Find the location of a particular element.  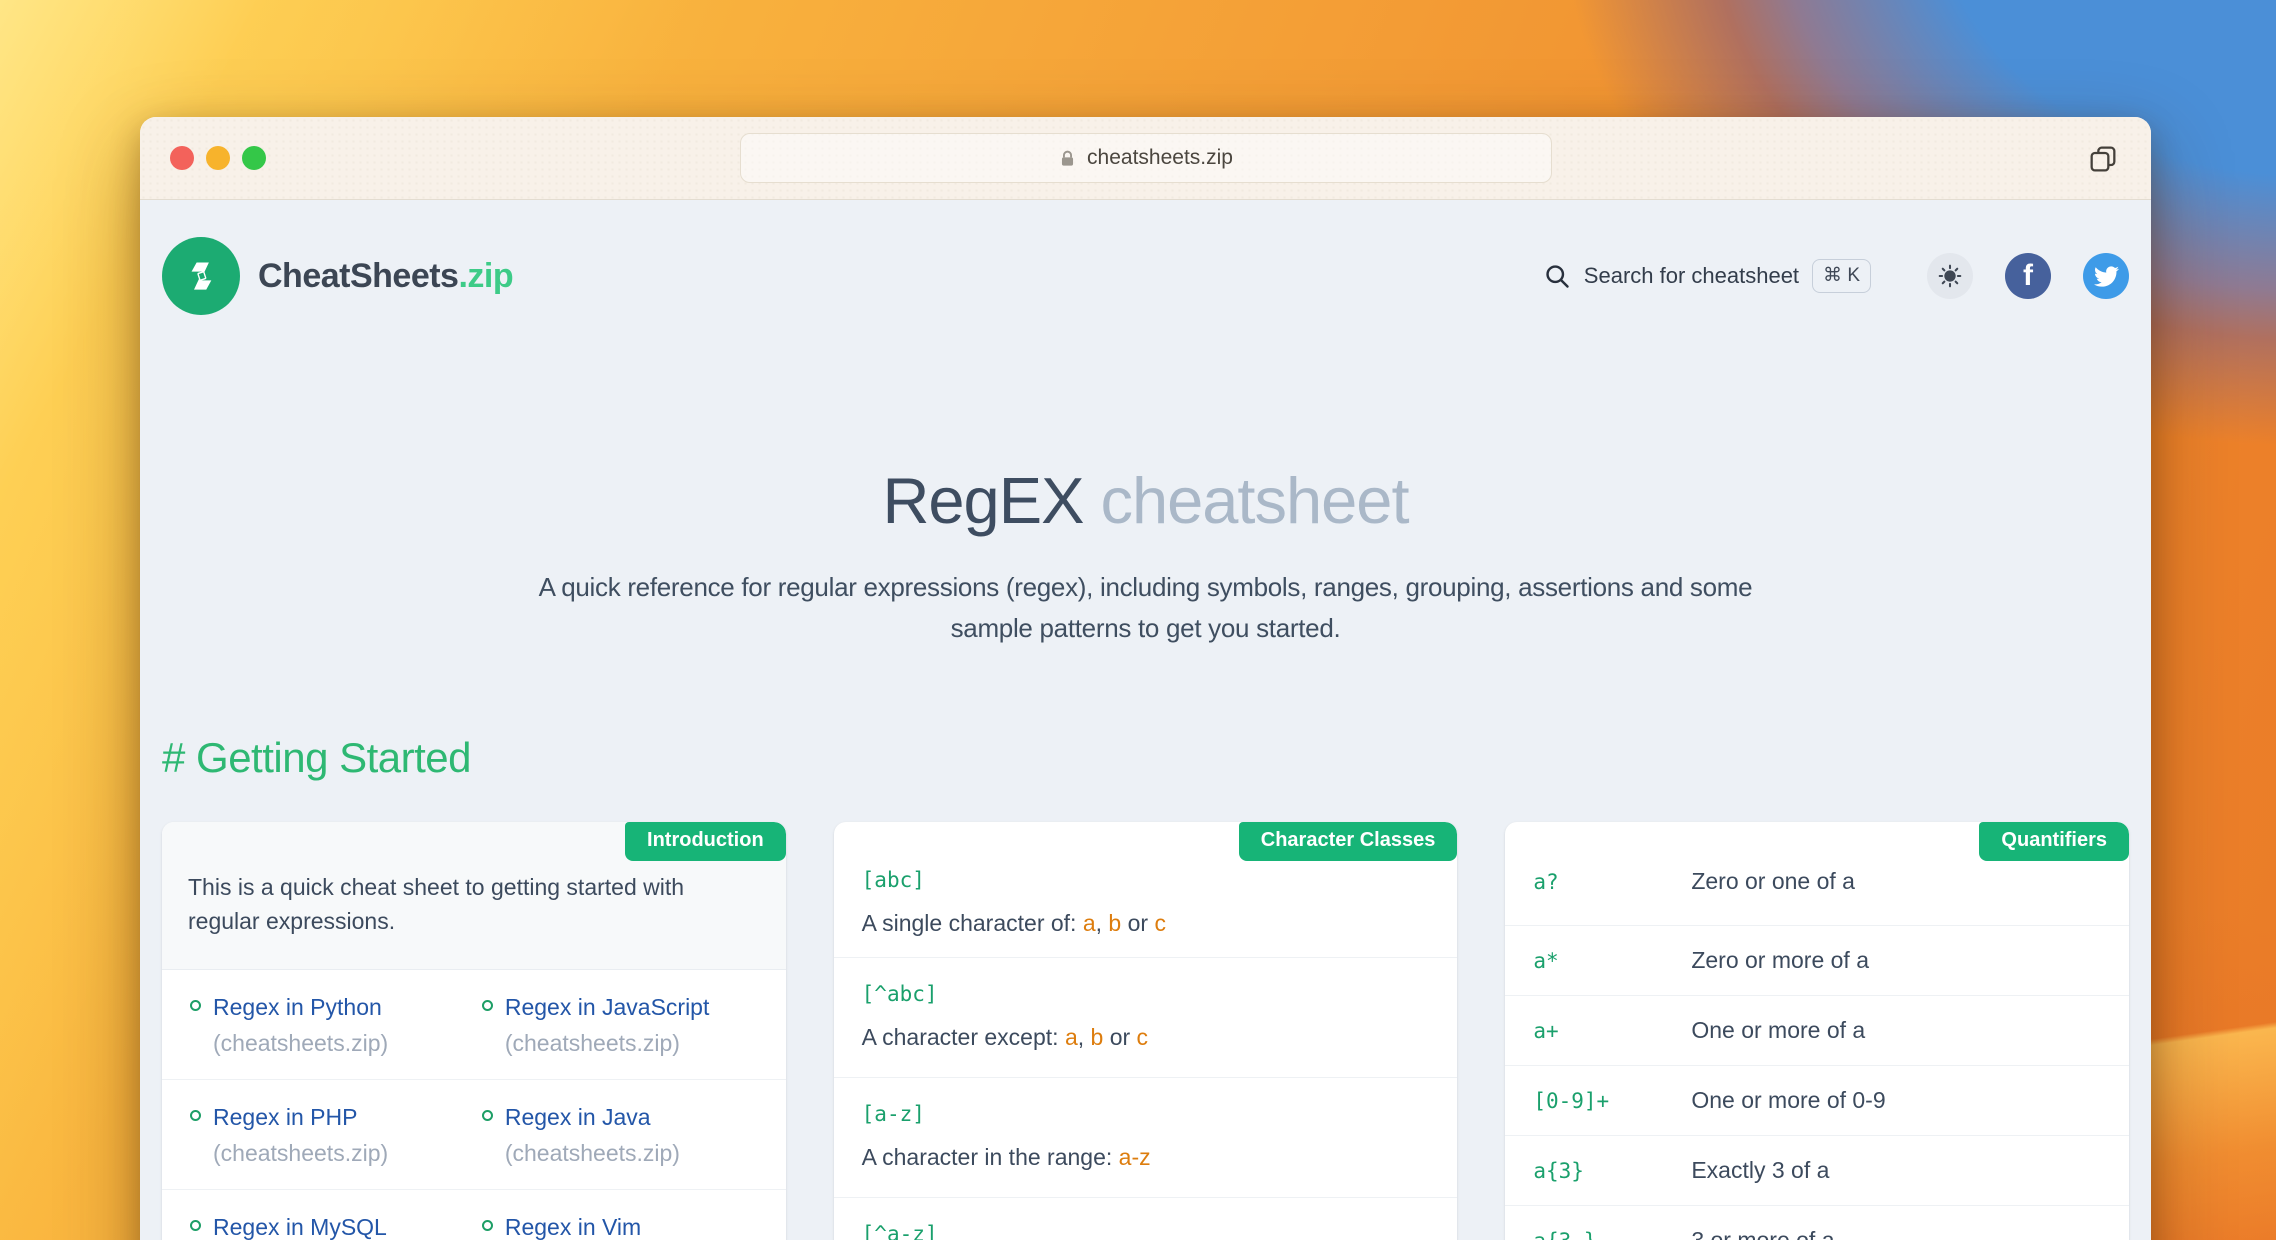

search-button: Search for cheatsheet ⌘ K is located at coordinates (1707, 276).